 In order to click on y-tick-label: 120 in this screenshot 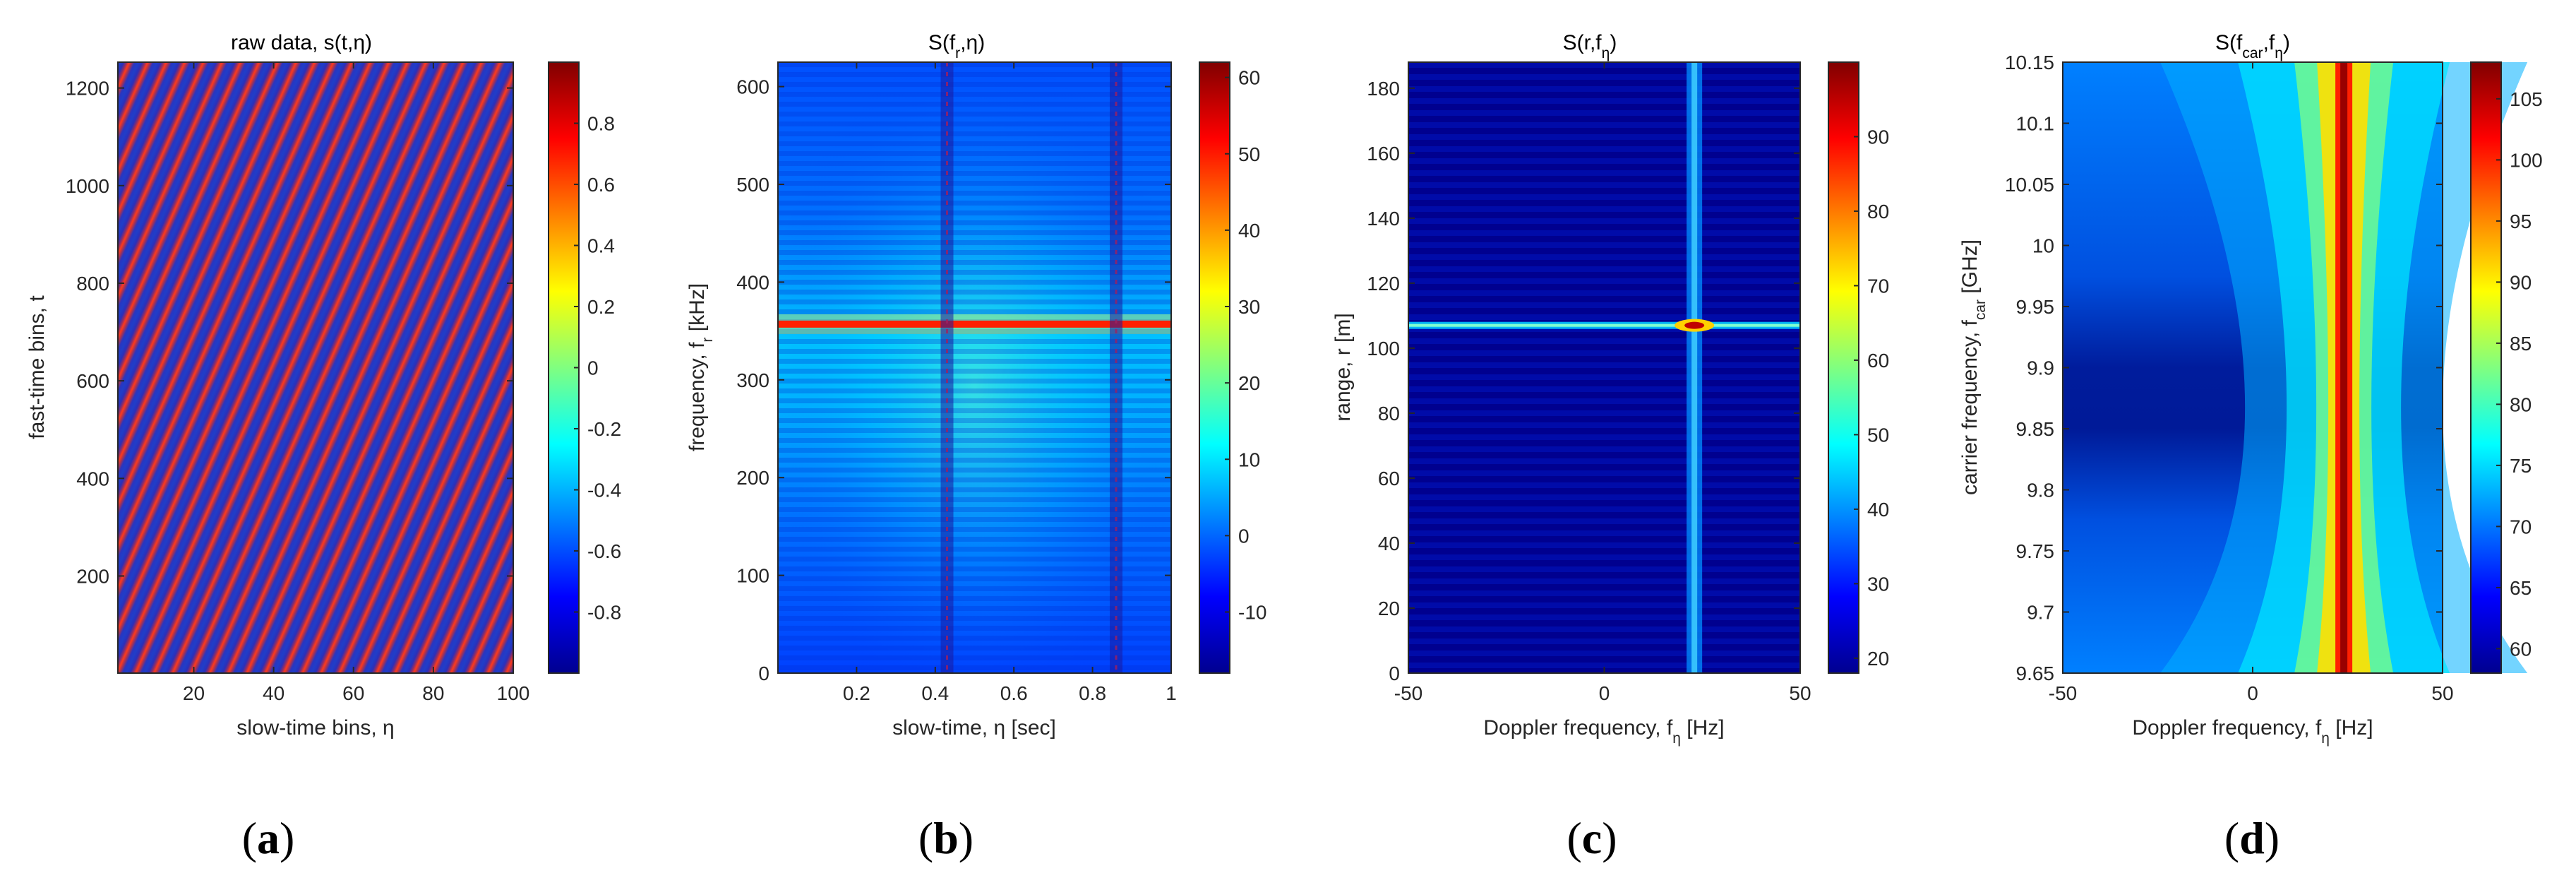, I will do `click(1383, 284)`.